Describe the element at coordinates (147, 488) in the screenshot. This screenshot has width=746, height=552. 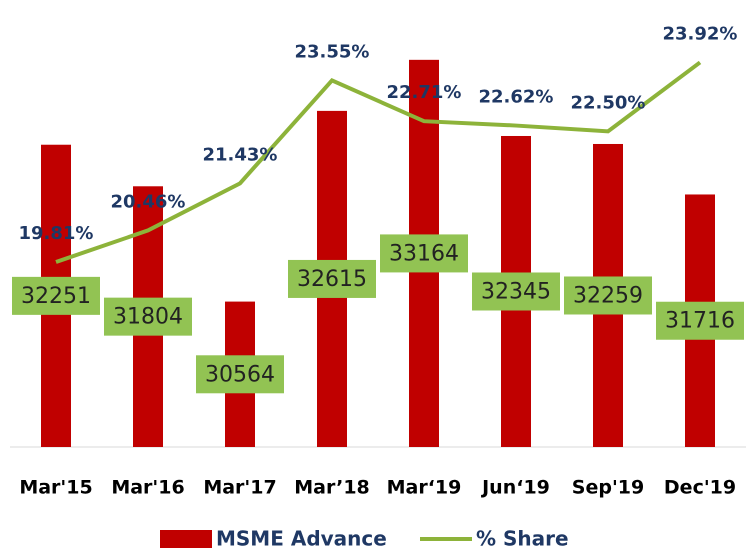
I see `x-tick-label: Mar'16` at that location.